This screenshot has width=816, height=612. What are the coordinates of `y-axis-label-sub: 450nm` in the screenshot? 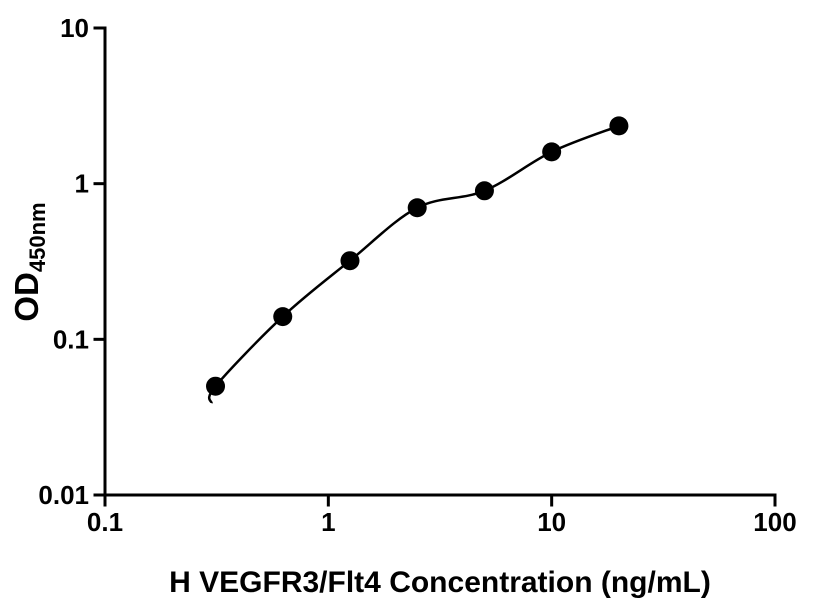 It's located at (37, 237).